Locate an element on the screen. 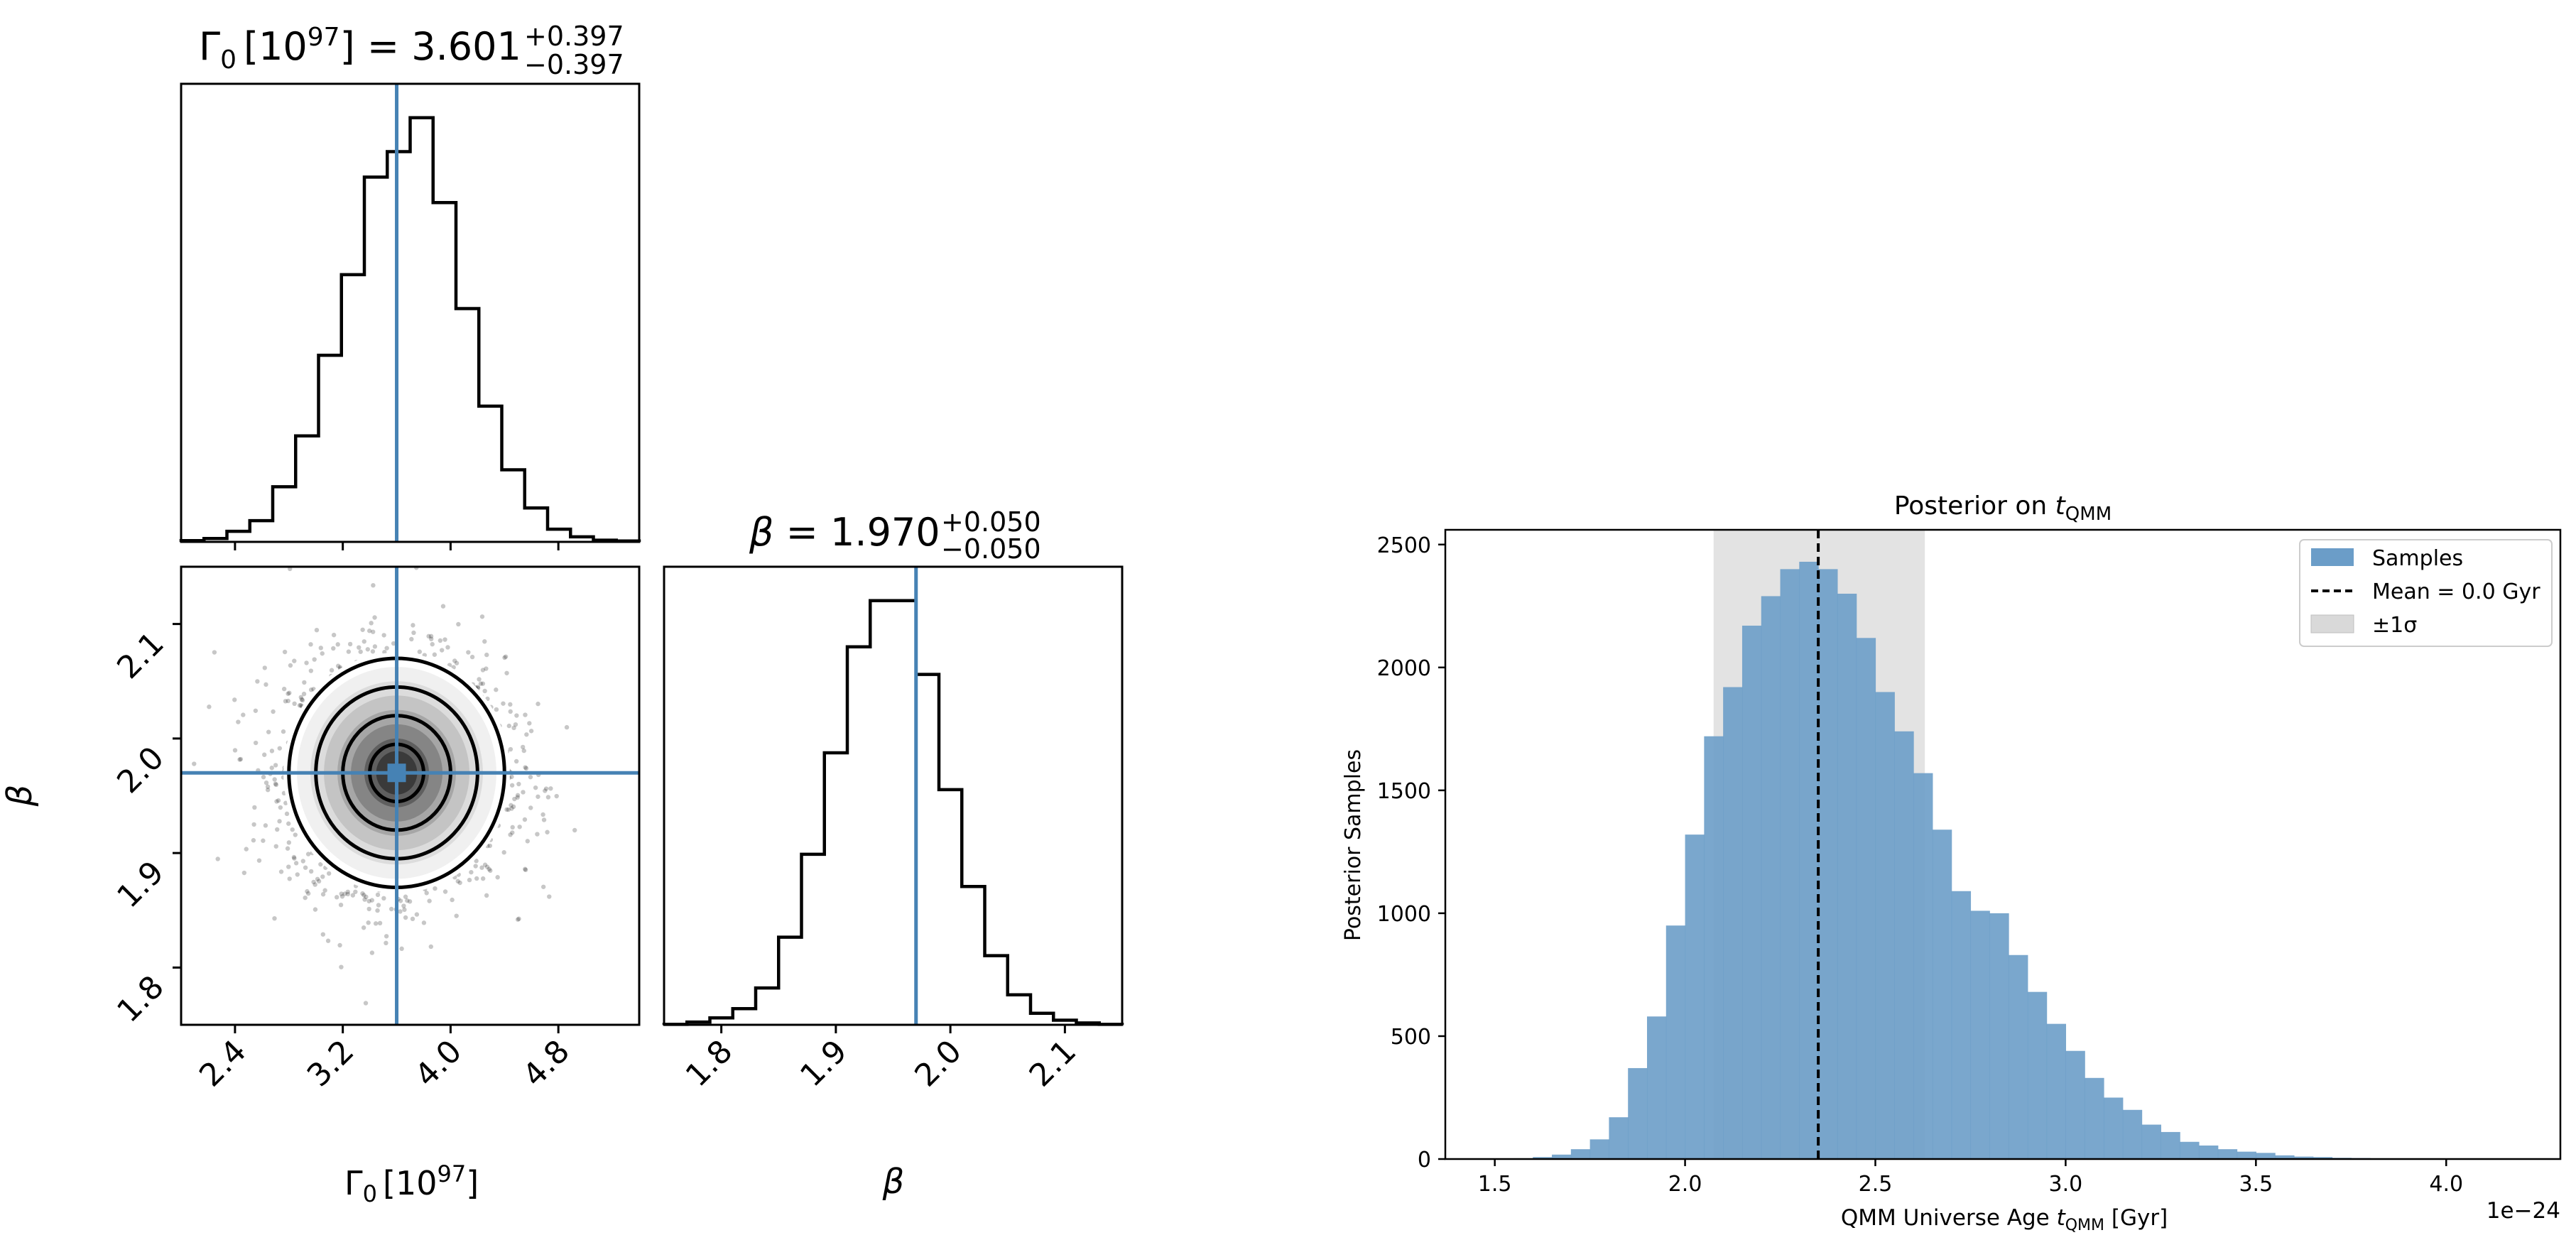  beta-marginal-panel: 1.8 1.9 2.0 2.1 is located at coordinates (893, 829).